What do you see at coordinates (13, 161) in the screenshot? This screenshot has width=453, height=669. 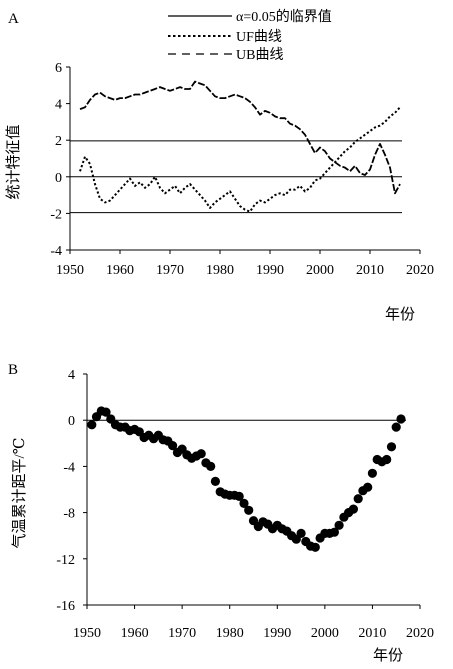 I see `panel-a-y-axis-label: 统计特征值` at bounding box center [13, 161].